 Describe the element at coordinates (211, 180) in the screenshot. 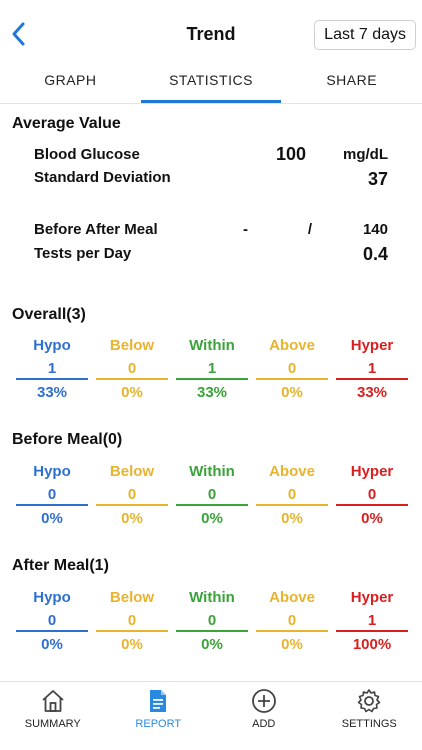

I see `std-dev-row: Standard Deviation 37` at that location.